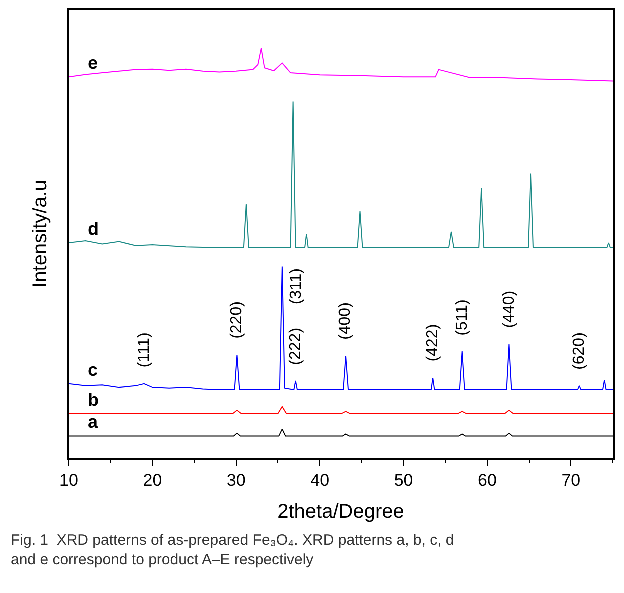  I want to click on series-label: c, so click(93, 370).